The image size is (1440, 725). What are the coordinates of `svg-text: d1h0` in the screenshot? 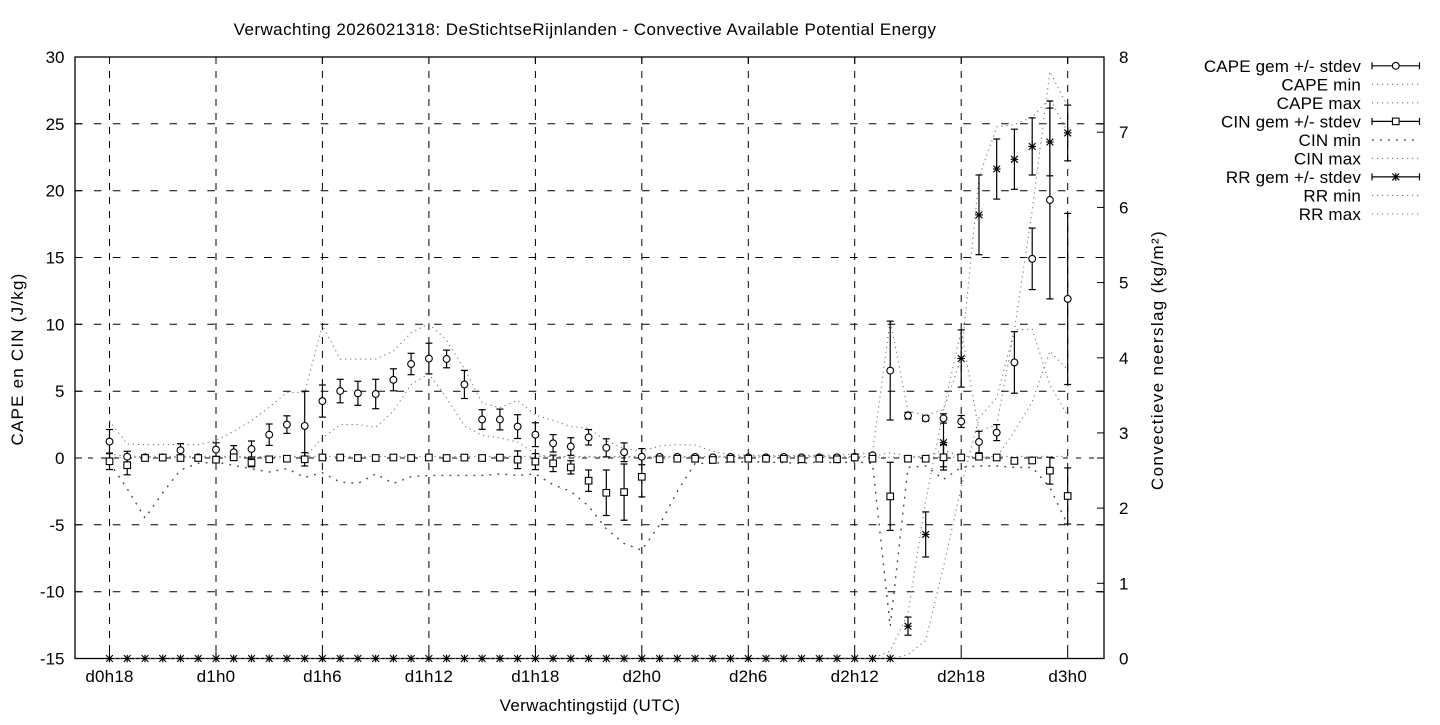 It's located at (216, 676).